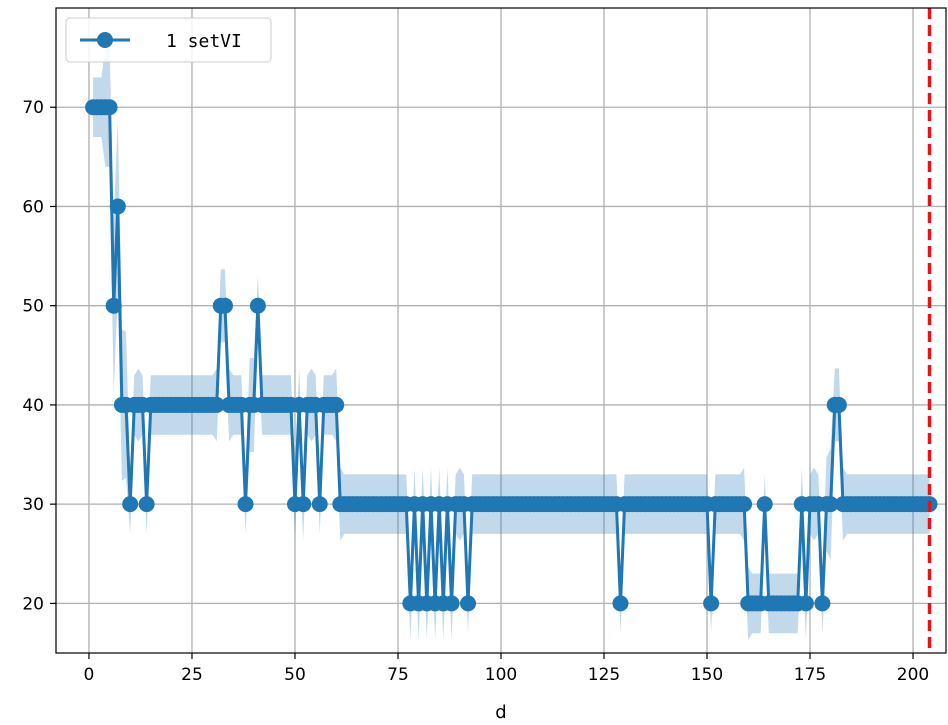 The image size is (948, 725). I want to click on y-tick-label: 20, so click(33, 604).